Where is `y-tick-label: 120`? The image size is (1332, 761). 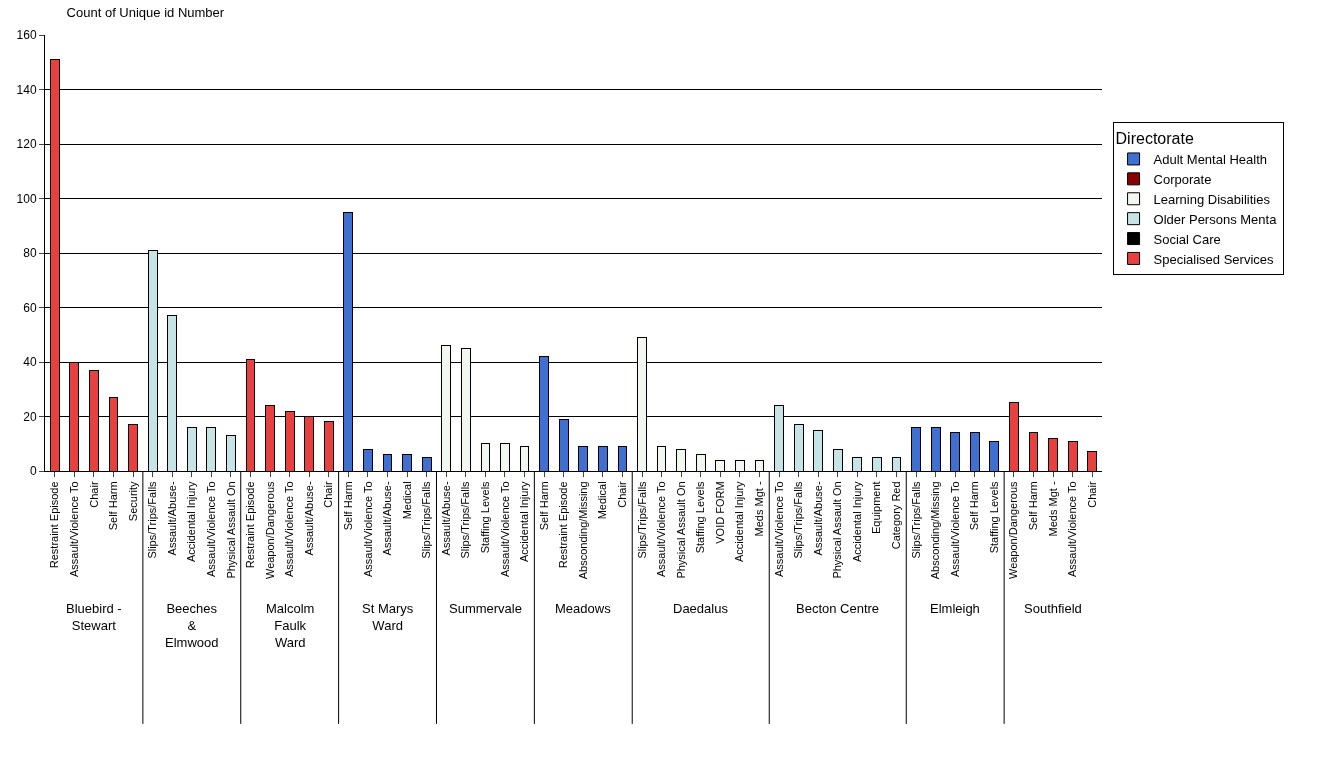
y-tick-label: 120 is located at coordinates (26, 144).